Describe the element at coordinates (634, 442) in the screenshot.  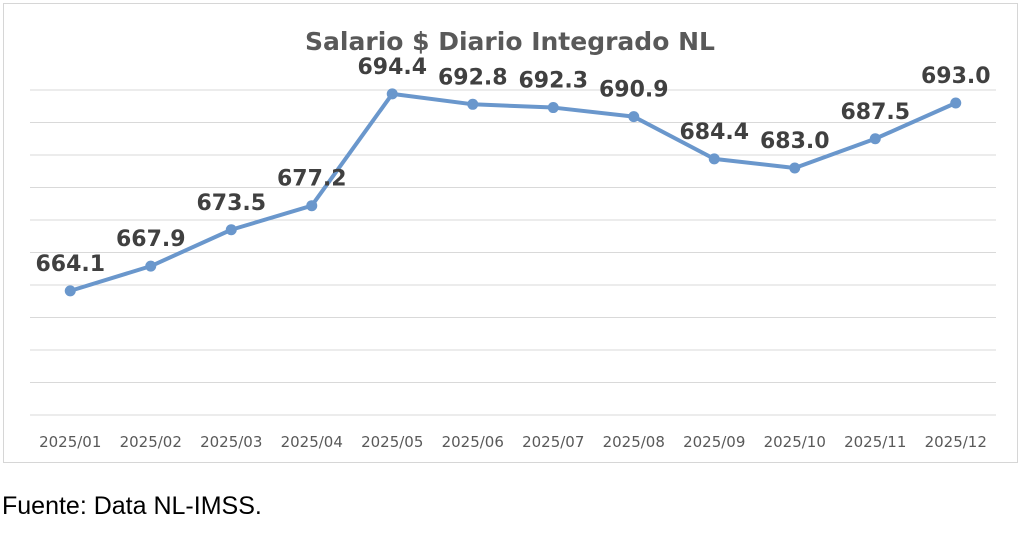
I see `x-tick-label: 2025/08` at that location.